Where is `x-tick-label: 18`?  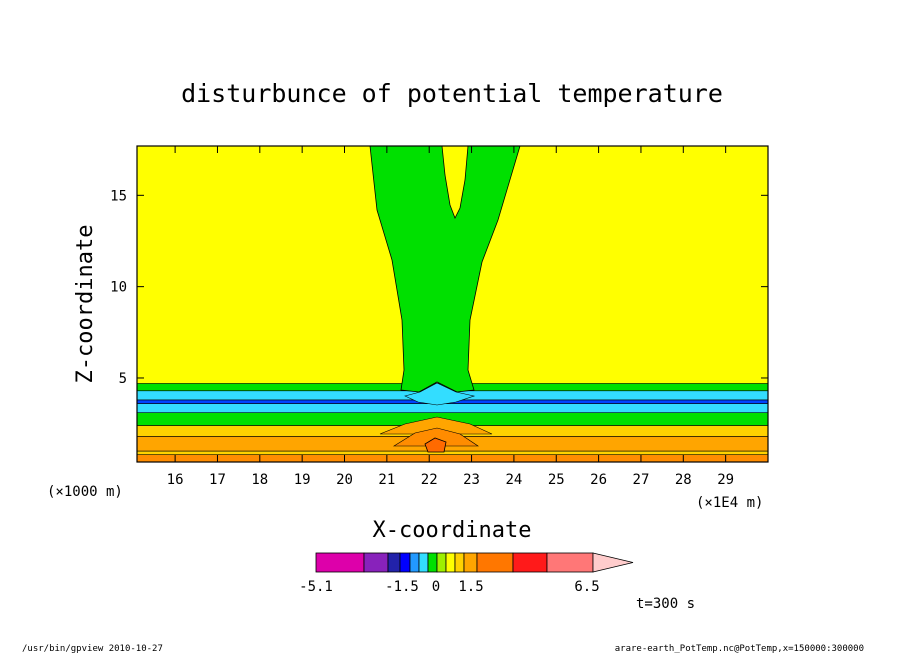
x-tick-label: 18 is located at coordinates (259, 480).